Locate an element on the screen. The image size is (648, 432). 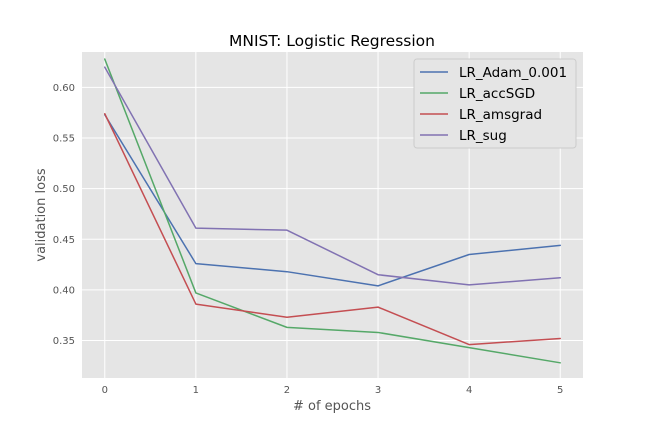
x-tick-label: 5 is located at coordinates (560, 390).